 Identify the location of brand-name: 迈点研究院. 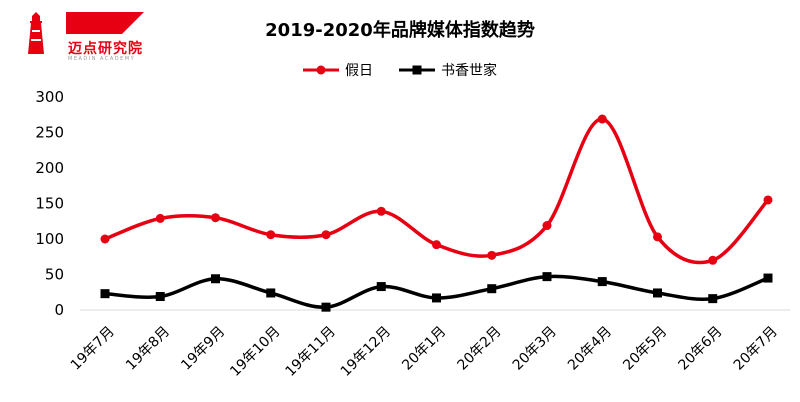
(105, 49).